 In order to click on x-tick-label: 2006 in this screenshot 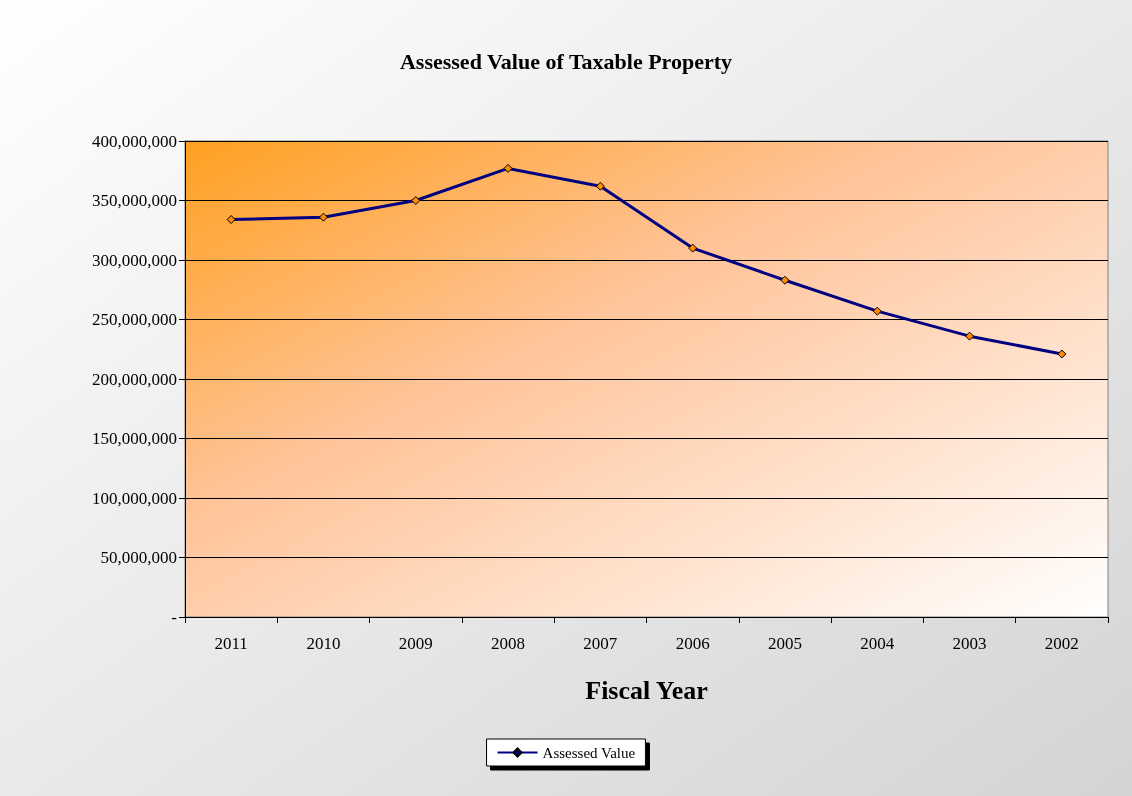, I will do `click(692, 643)`.